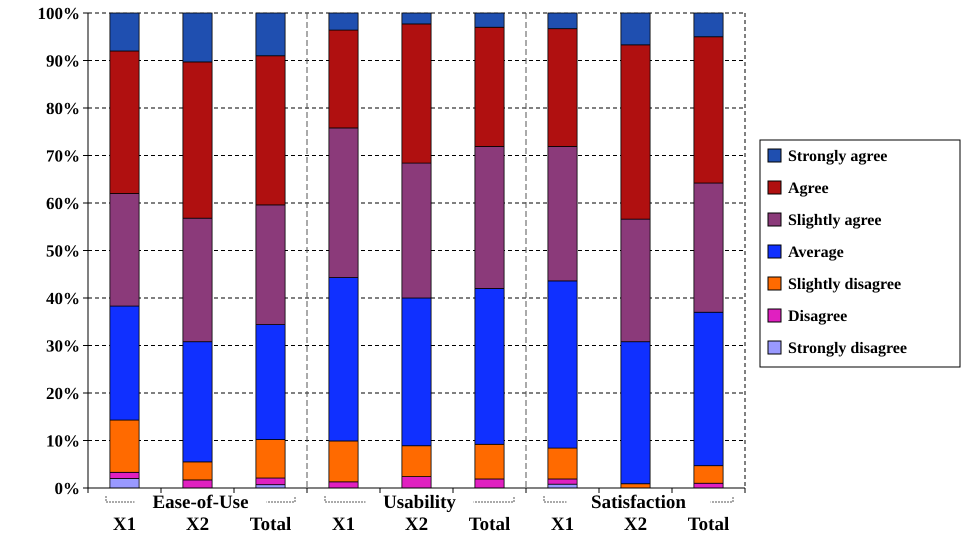 Image resolution: width=962 pixels, height=537 pixels. I want to click on text: Usability, so click(419, 502).